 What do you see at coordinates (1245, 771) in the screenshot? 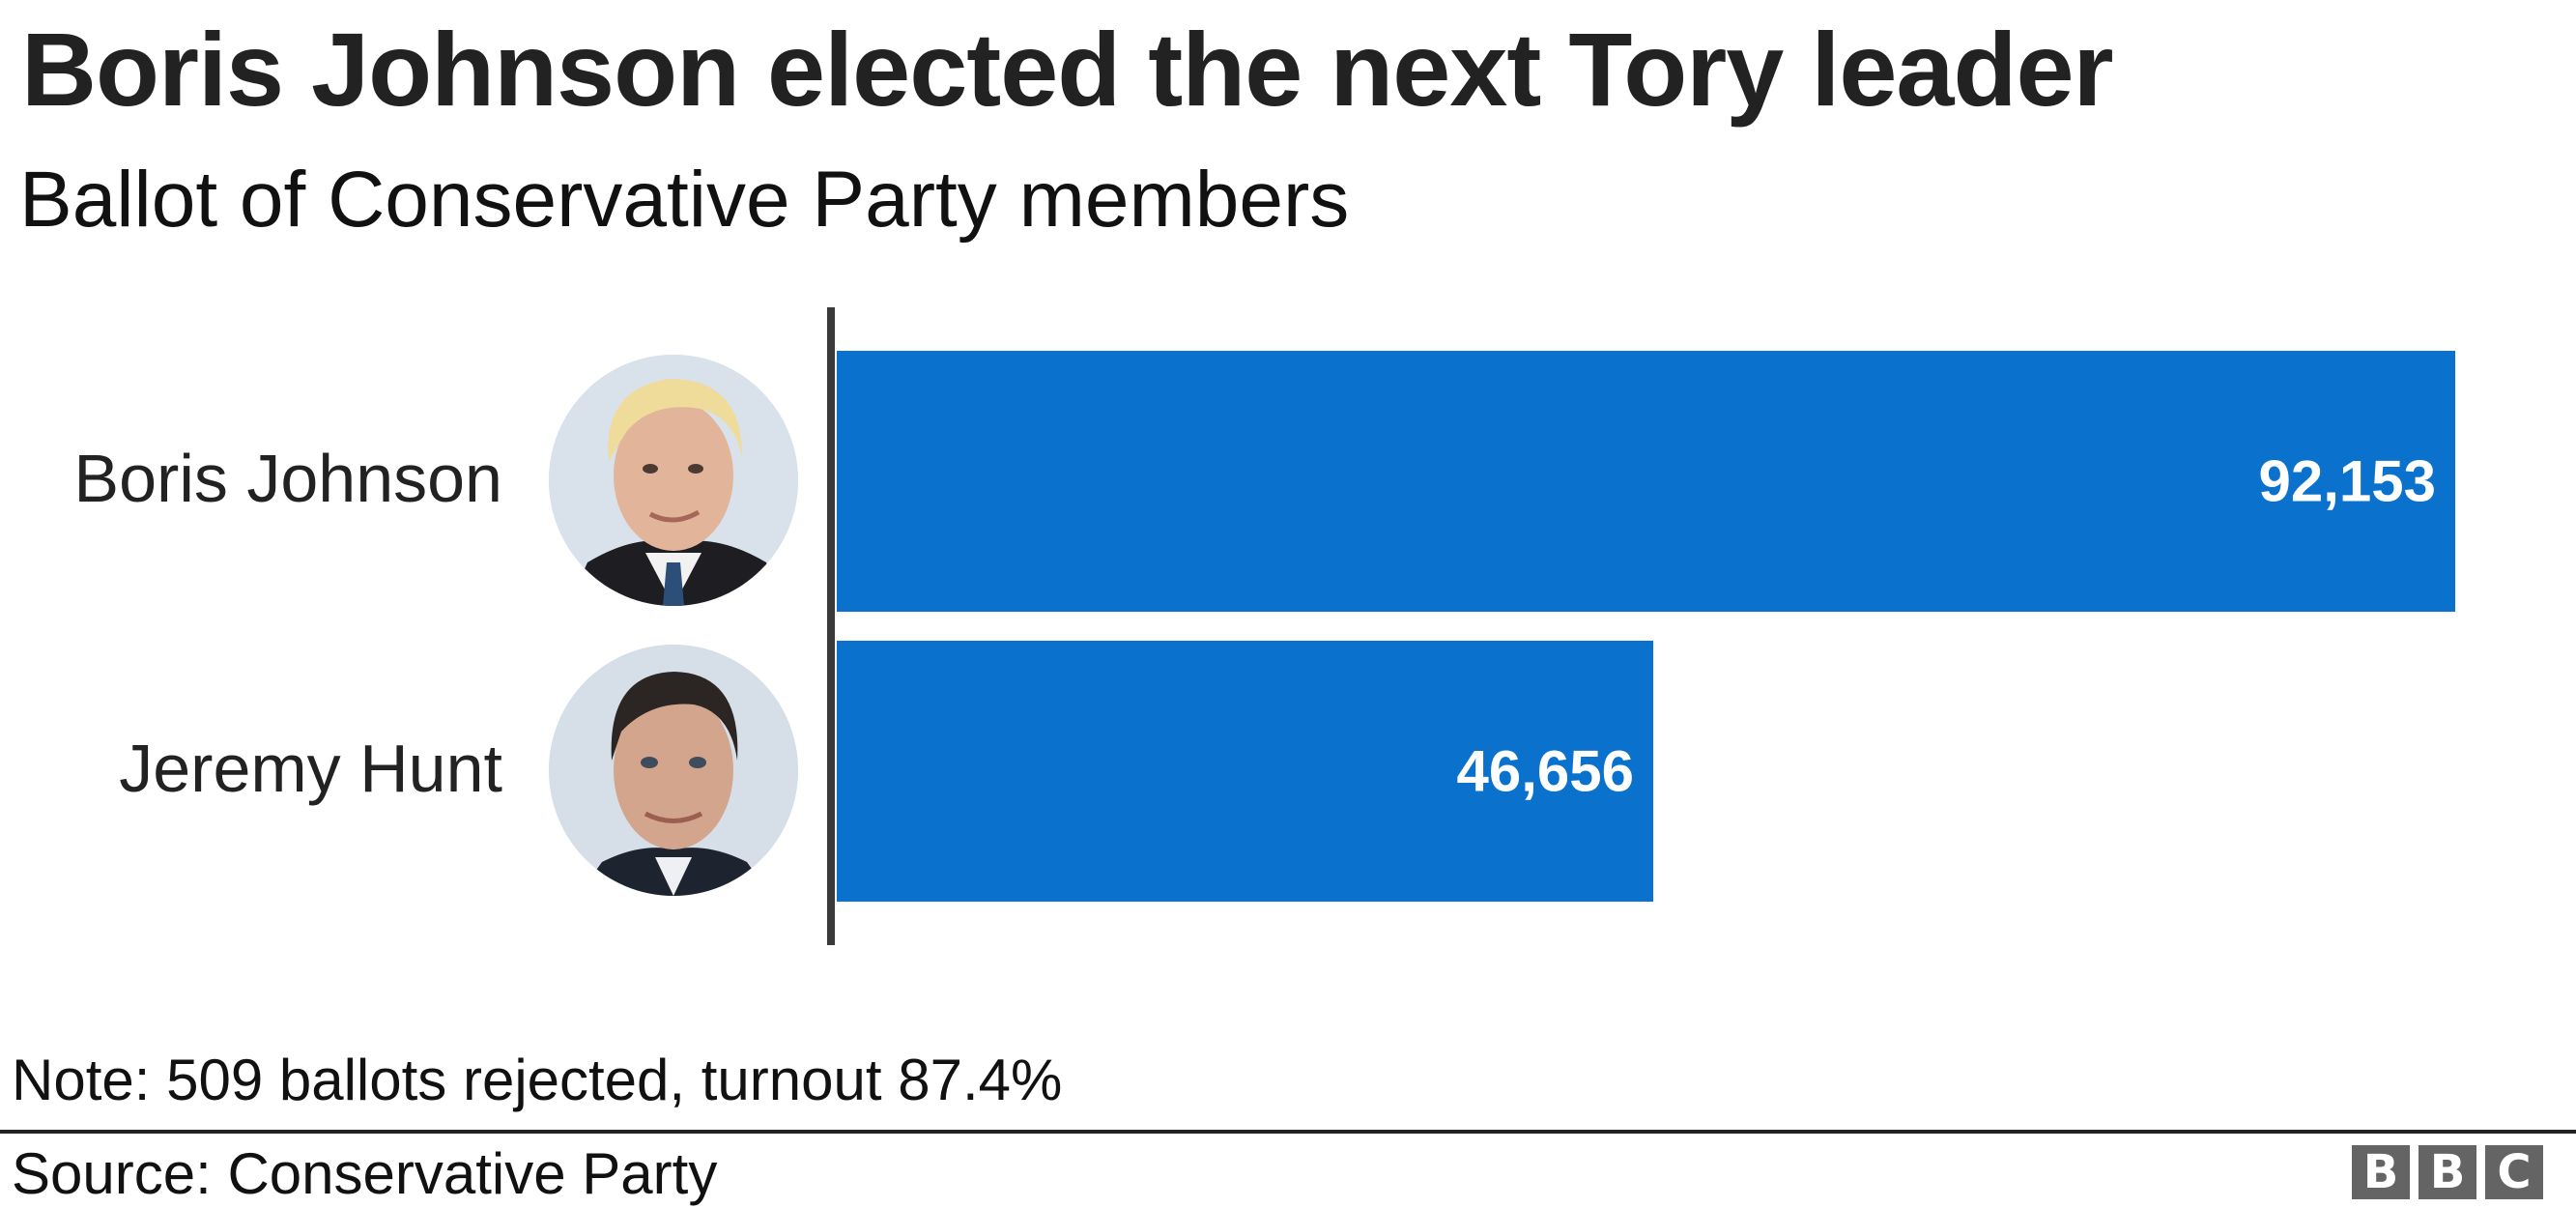
I see `bar-hunt: 46,656` at bounding box center [1245, 771].